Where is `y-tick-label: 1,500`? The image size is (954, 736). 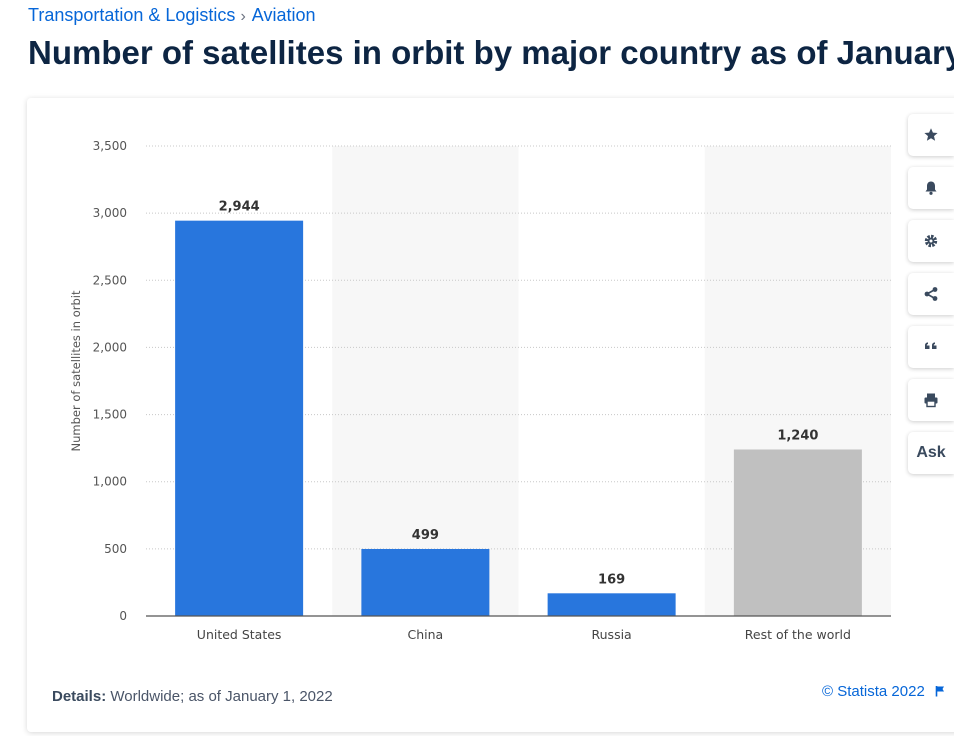 y-tick-label: 1,500 is located at coordinates (110, 415).